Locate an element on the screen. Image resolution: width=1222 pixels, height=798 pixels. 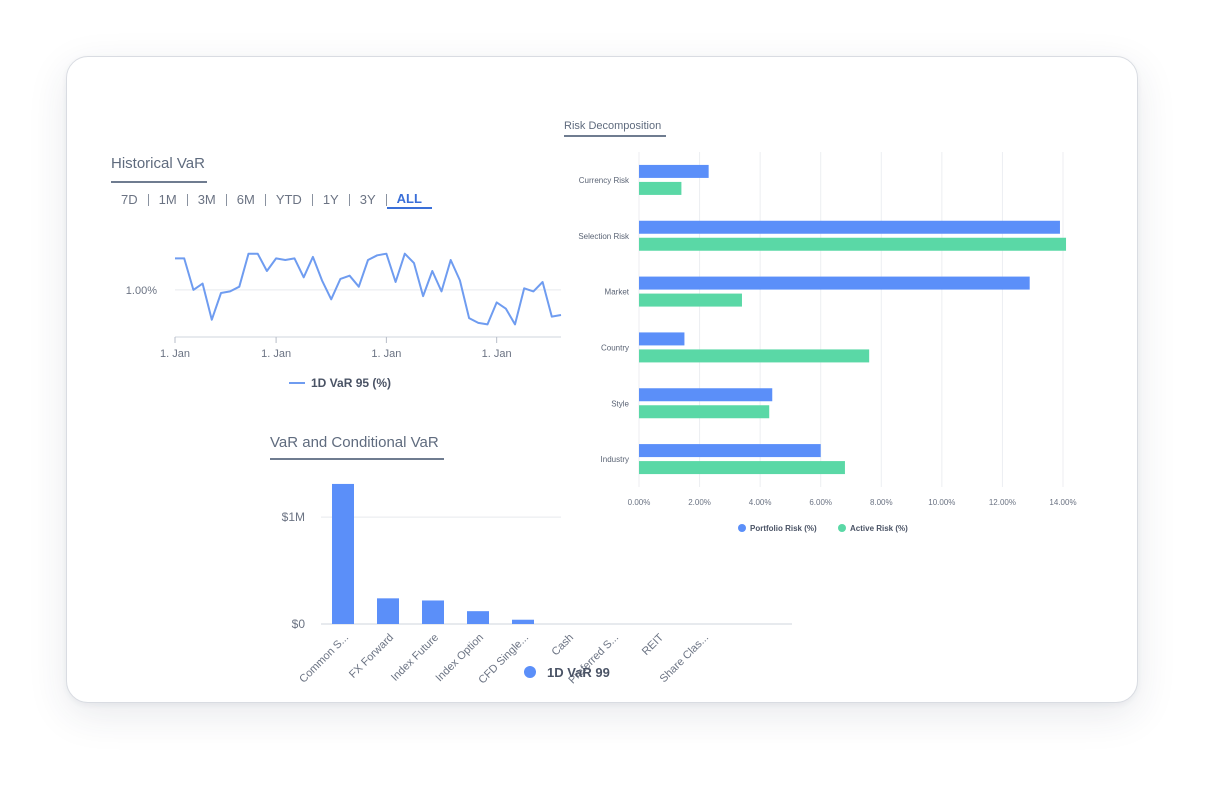
historical-var-underline is located at coordinates (159, 182).